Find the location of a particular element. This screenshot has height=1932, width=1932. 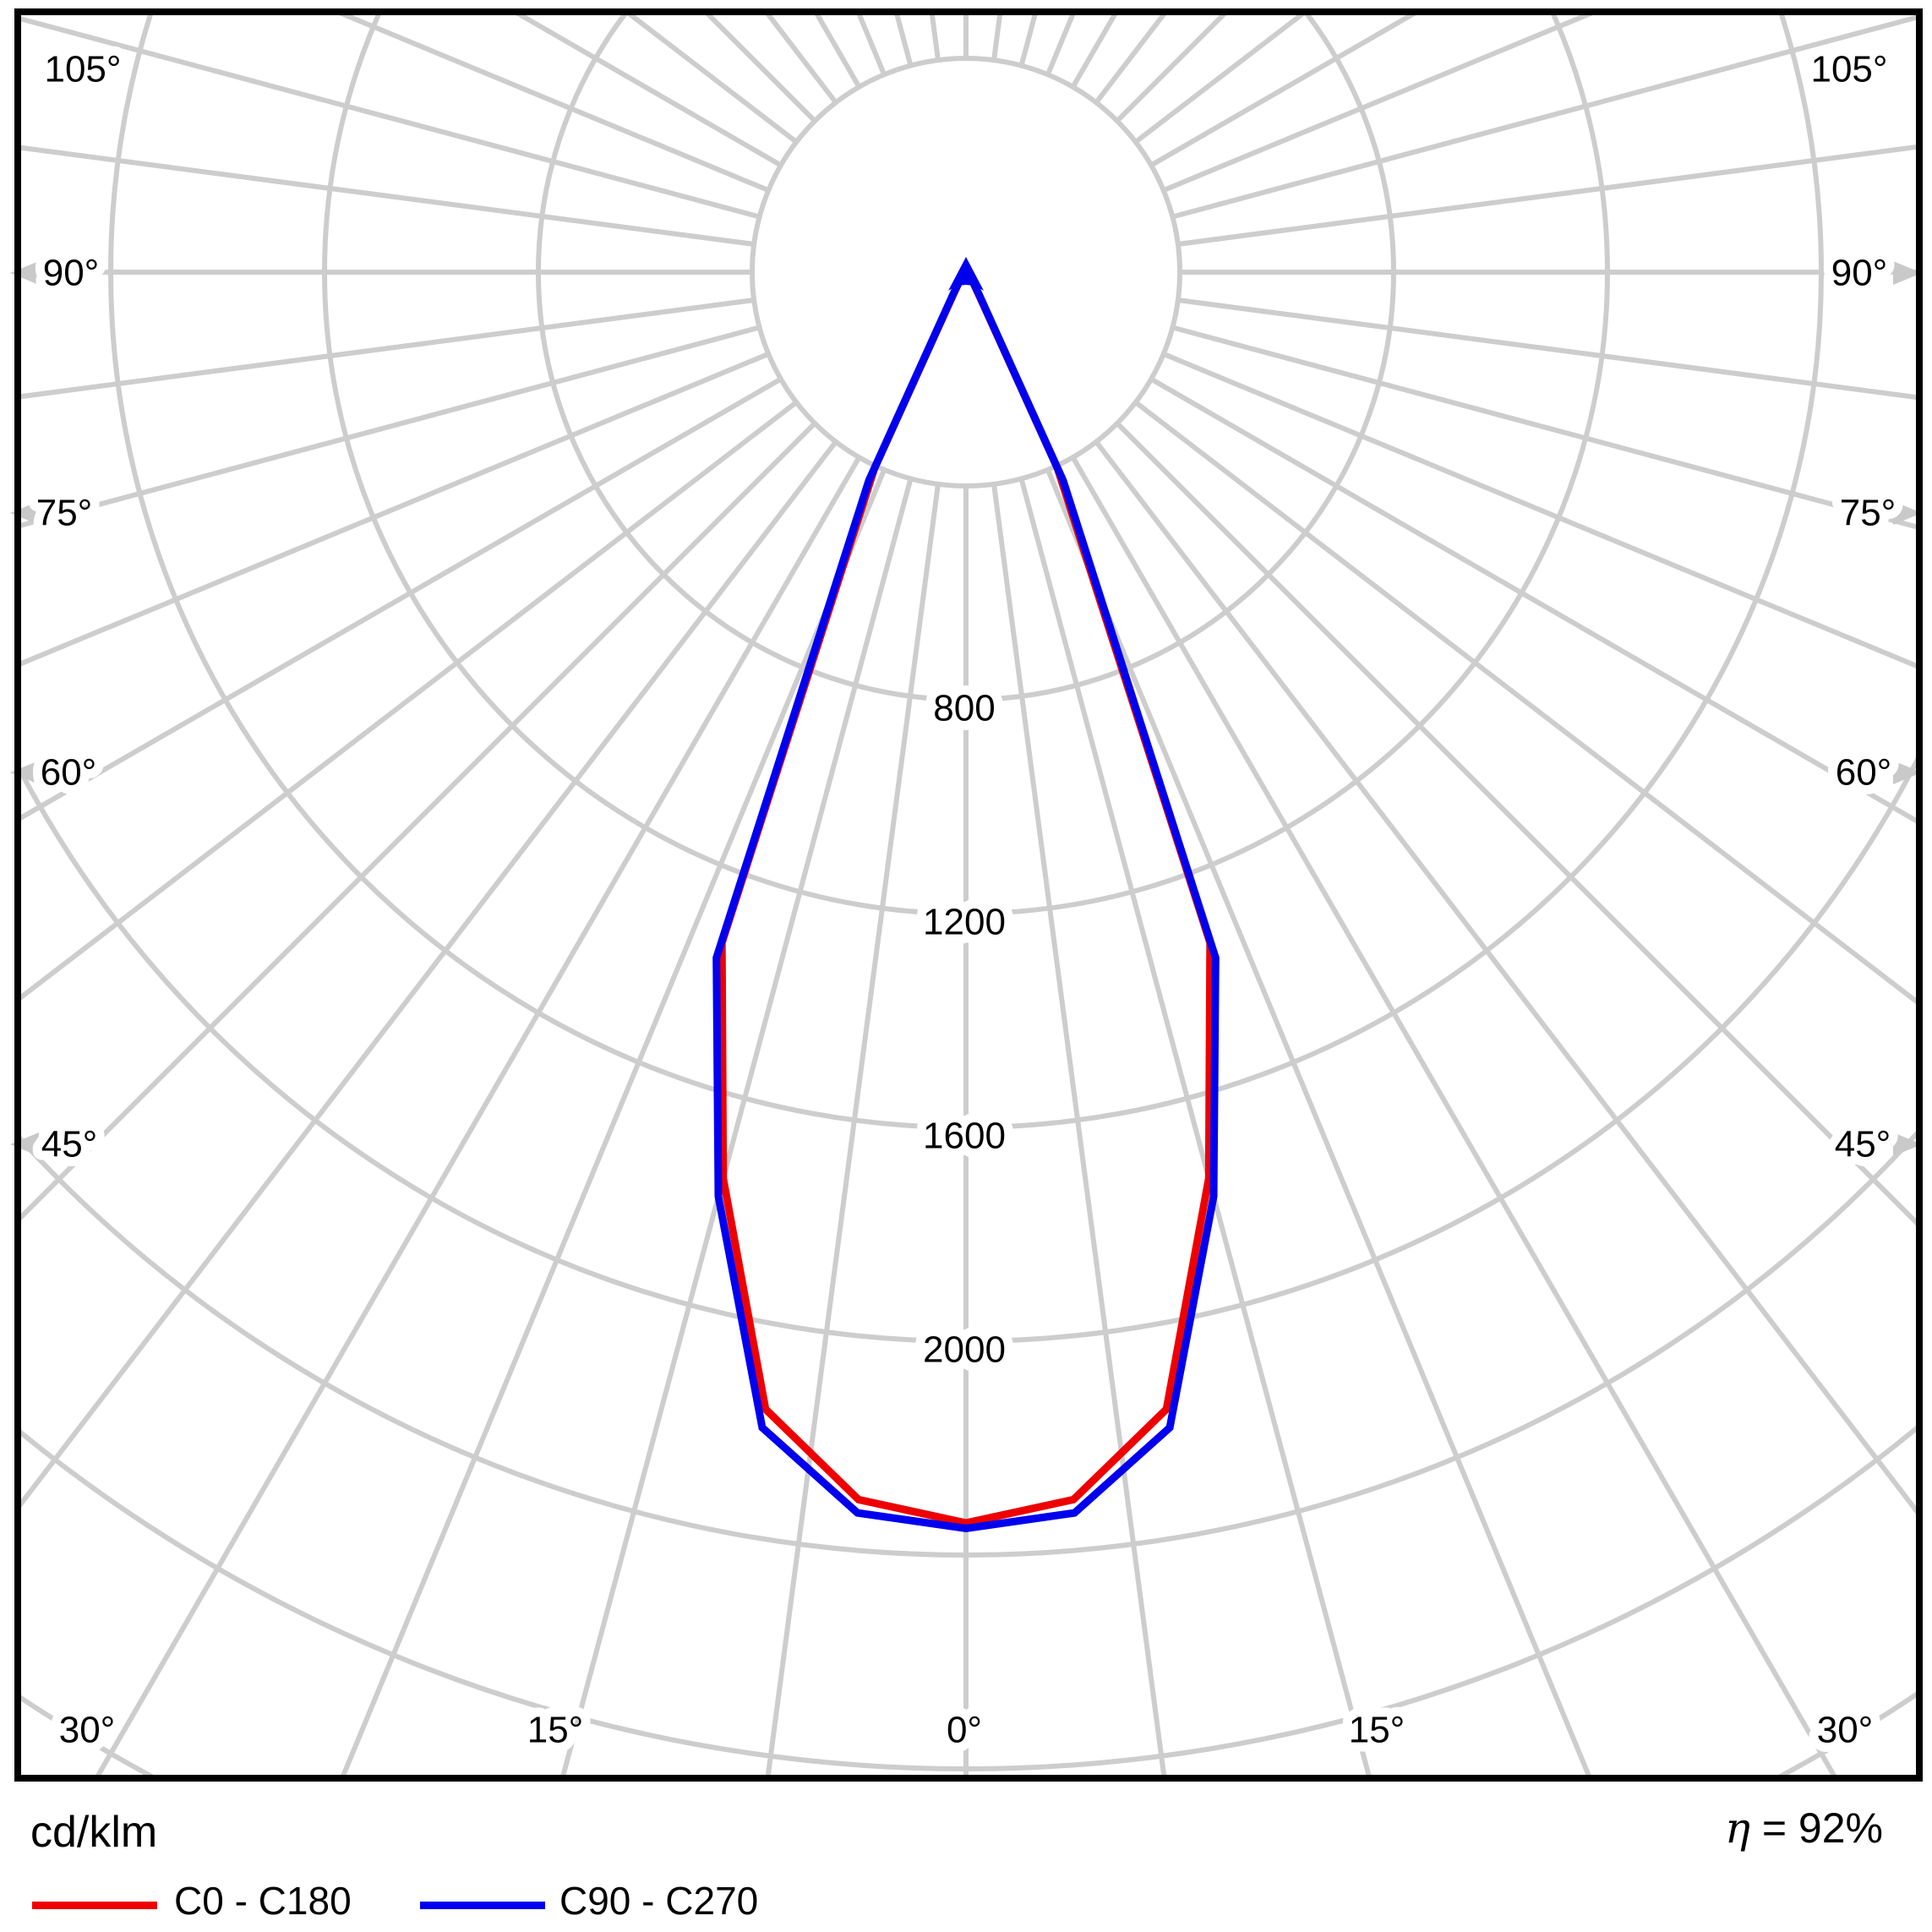

beam-axis-arrow is located at coordinates (966, 274).